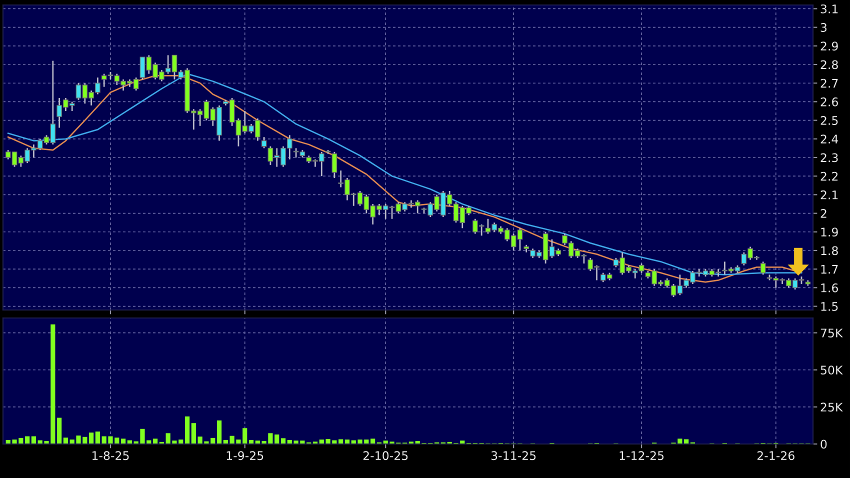  What do you see at coordinates (829, 83) in the screenshot?
I see `y-tick-label: 2.7` at bounding box center [829, 83].